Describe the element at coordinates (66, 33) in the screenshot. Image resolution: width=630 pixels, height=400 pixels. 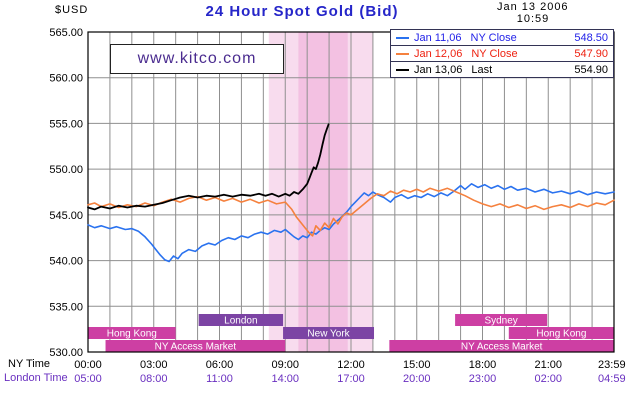
I see `y-tick-label: 565.00` at that location.